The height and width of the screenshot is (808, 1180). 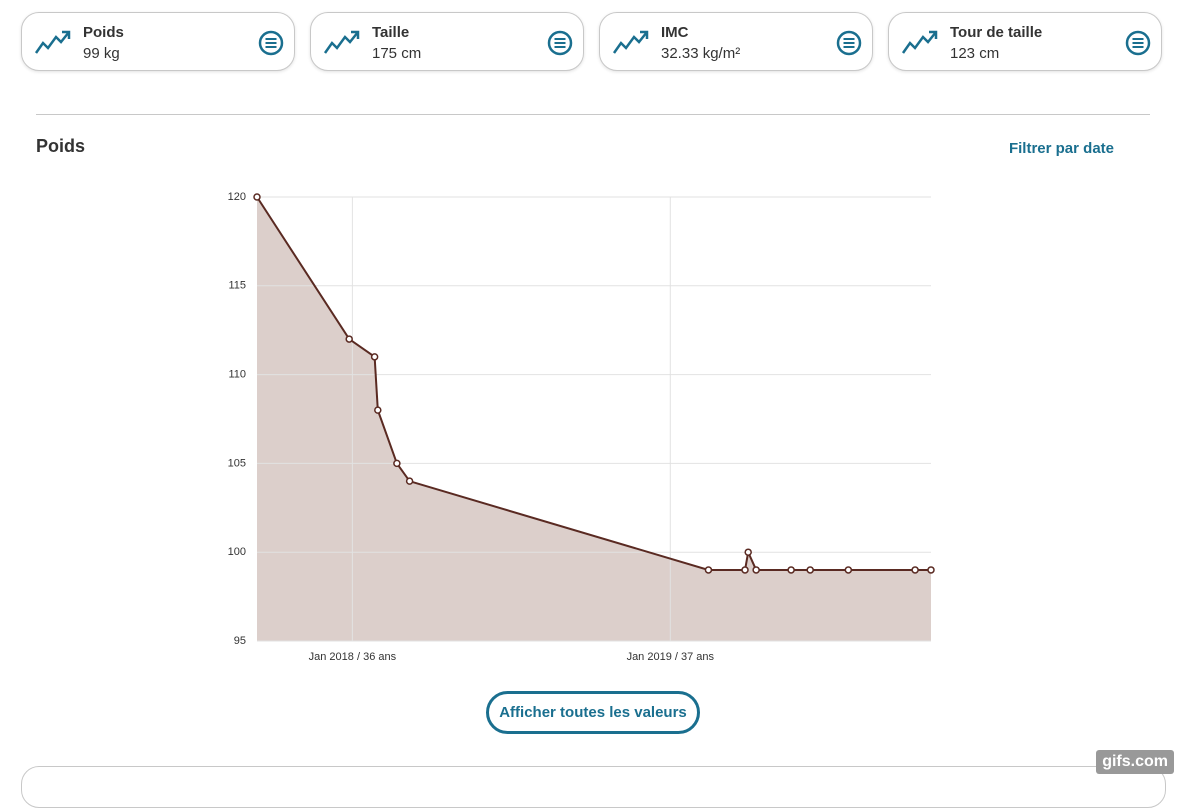 What do you see at coordinates (975, 53) in the screenshot?
I see `card-value: 123 cm` at bounding box center [975, 53].